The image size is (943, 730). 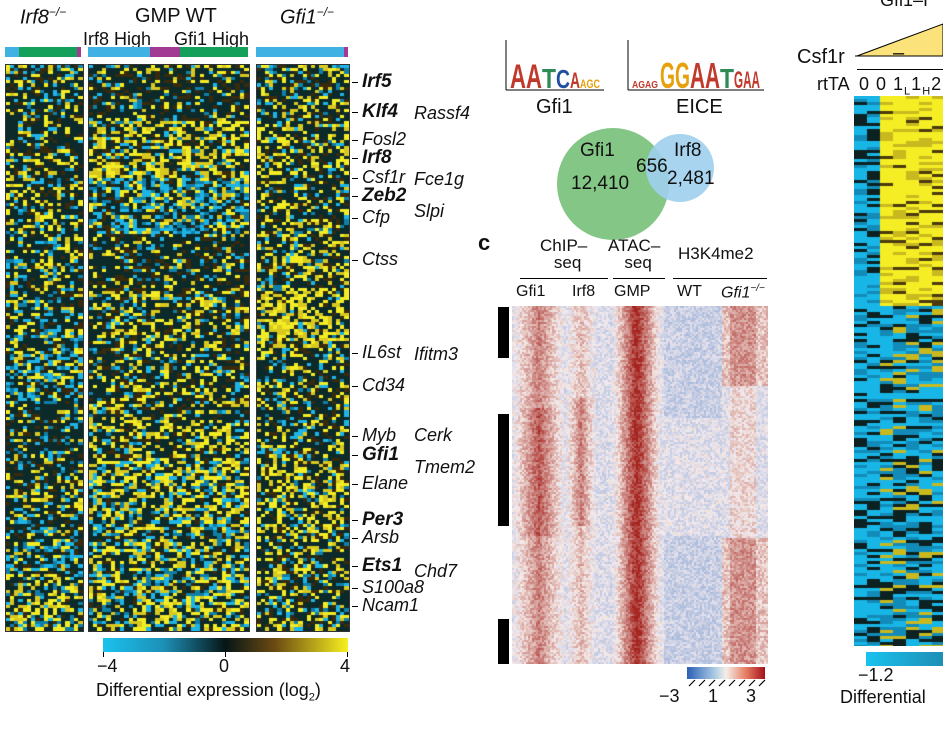 I want to click on svg-text: GG, so click(x=675, y=75).